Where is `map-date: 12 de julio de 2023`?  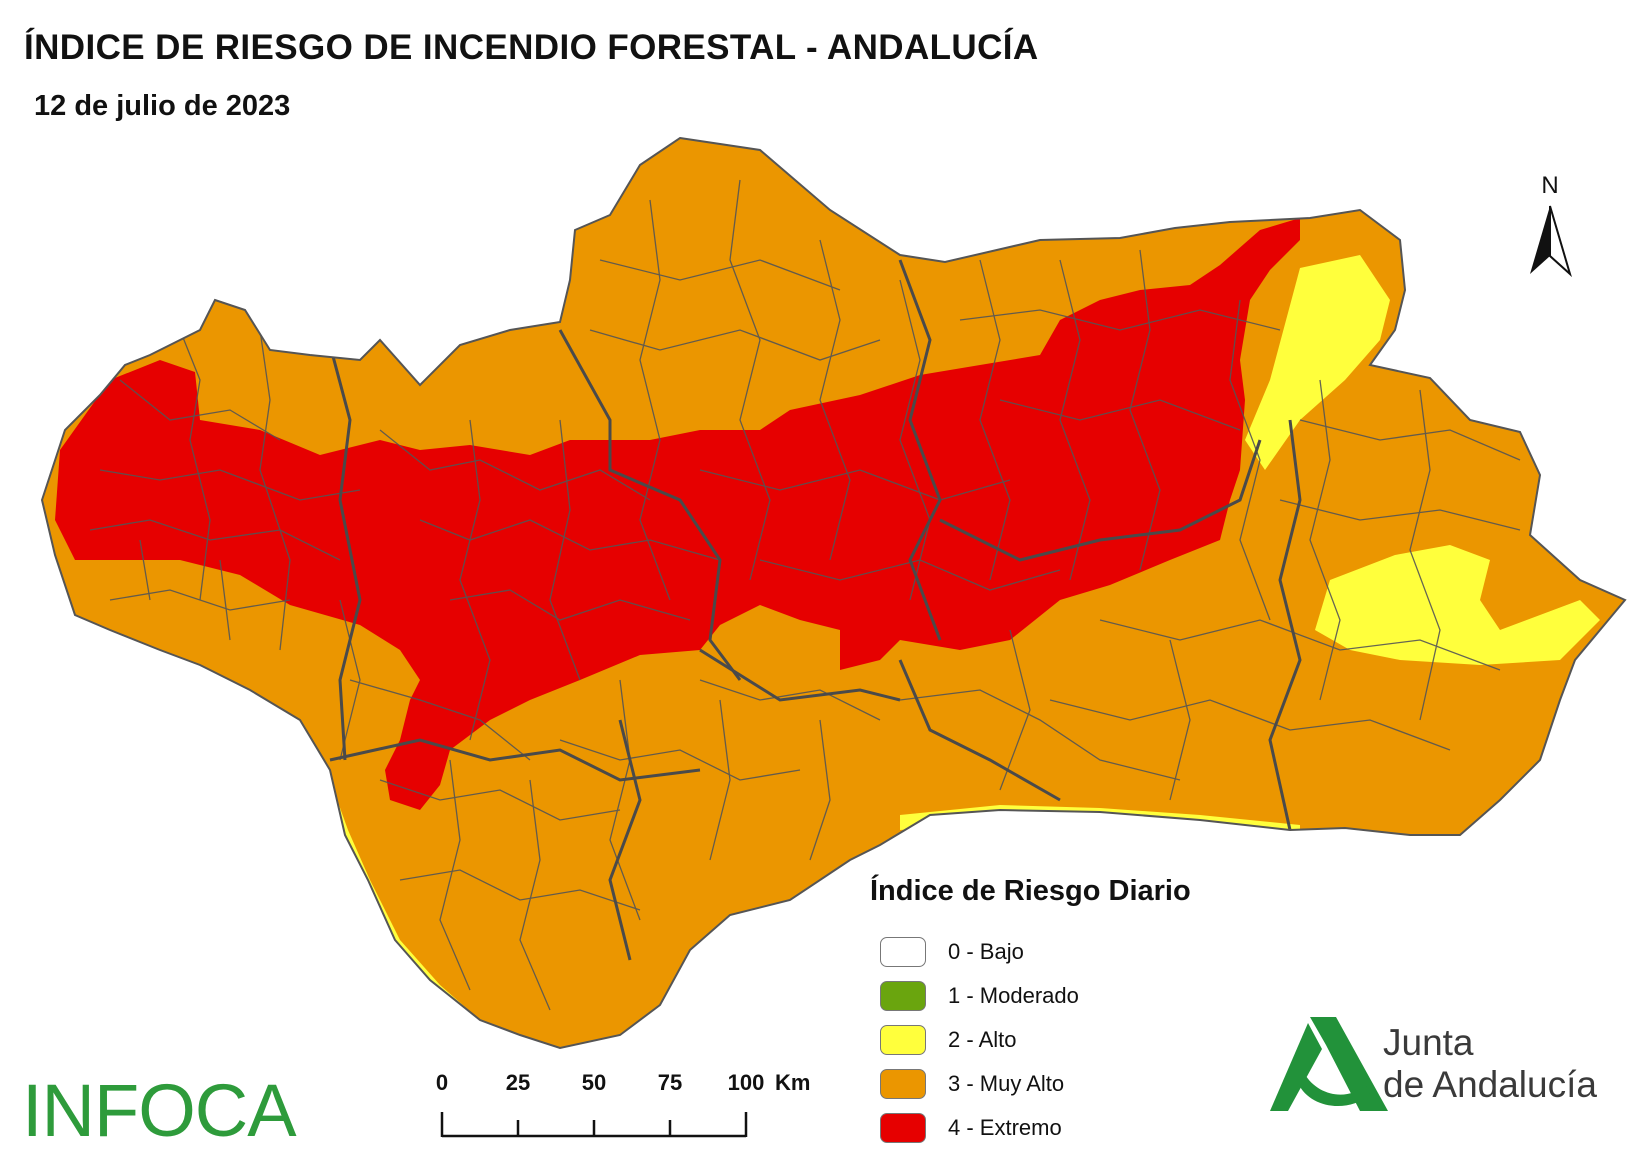
map-date: 12 de julio de 2023 is located at coordinates (162, 106).